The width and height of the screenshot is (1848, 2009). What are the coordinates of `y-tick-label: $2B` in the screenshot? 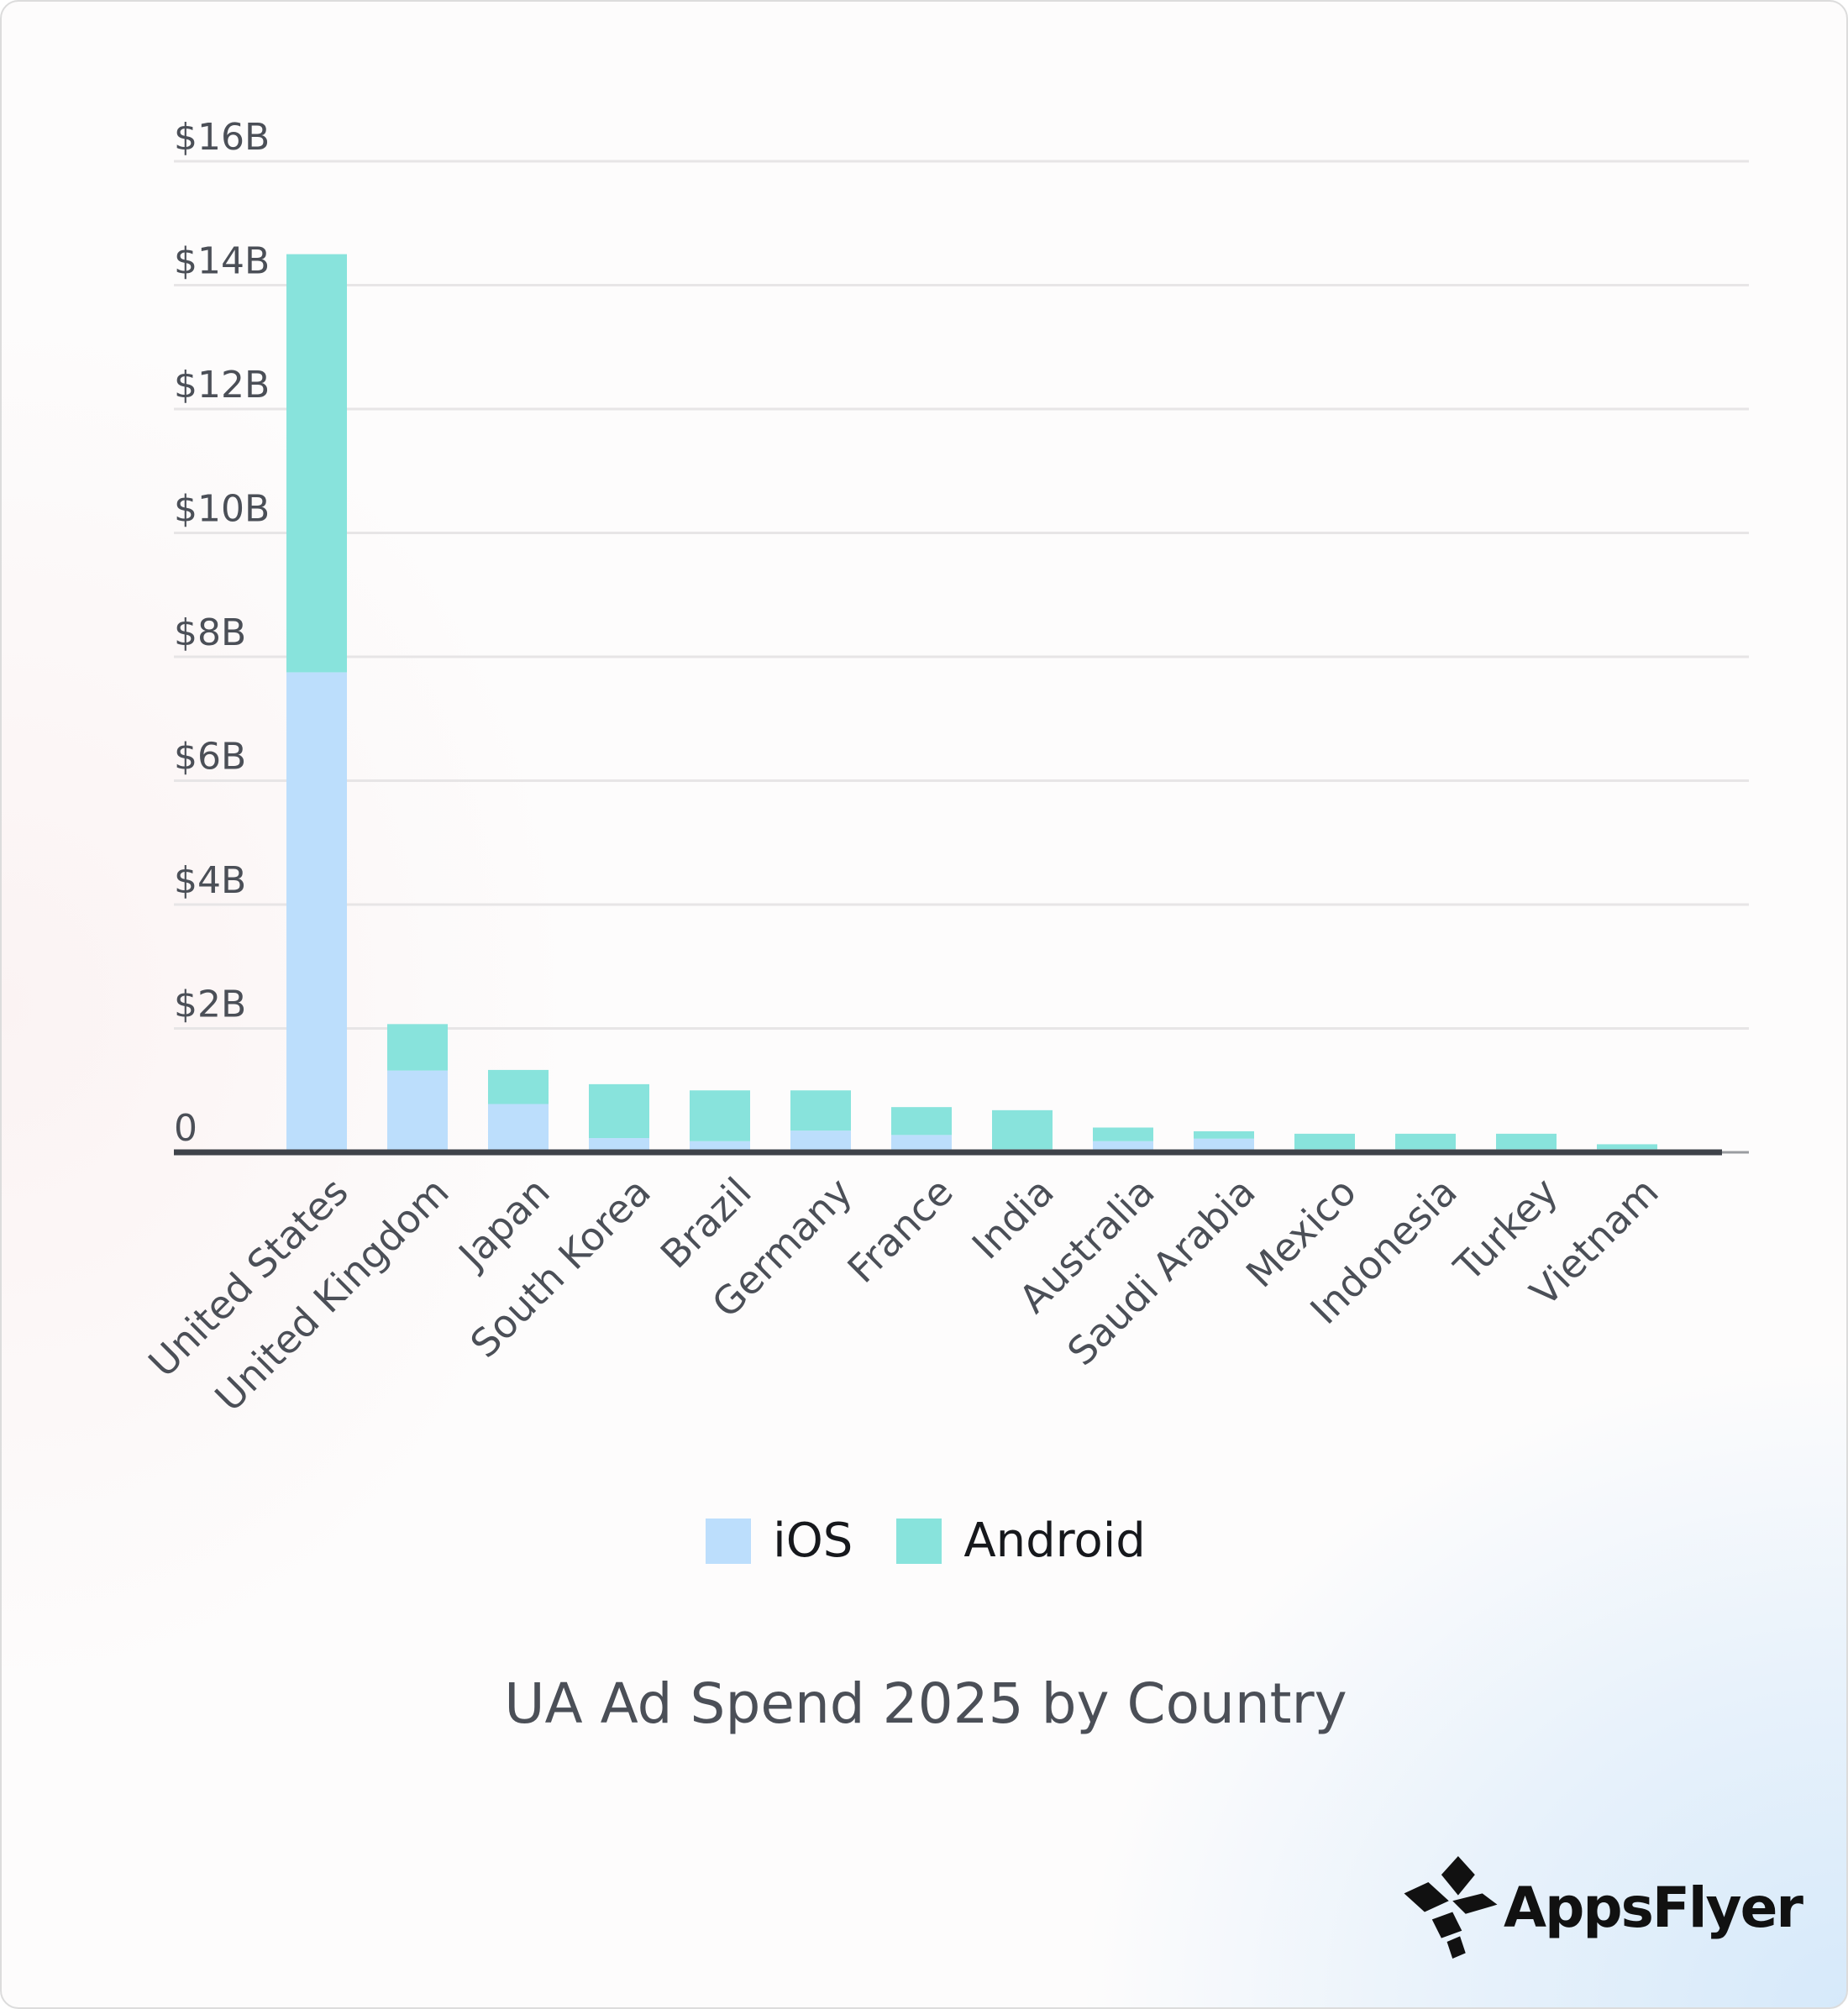 It's located at (210, 1005).